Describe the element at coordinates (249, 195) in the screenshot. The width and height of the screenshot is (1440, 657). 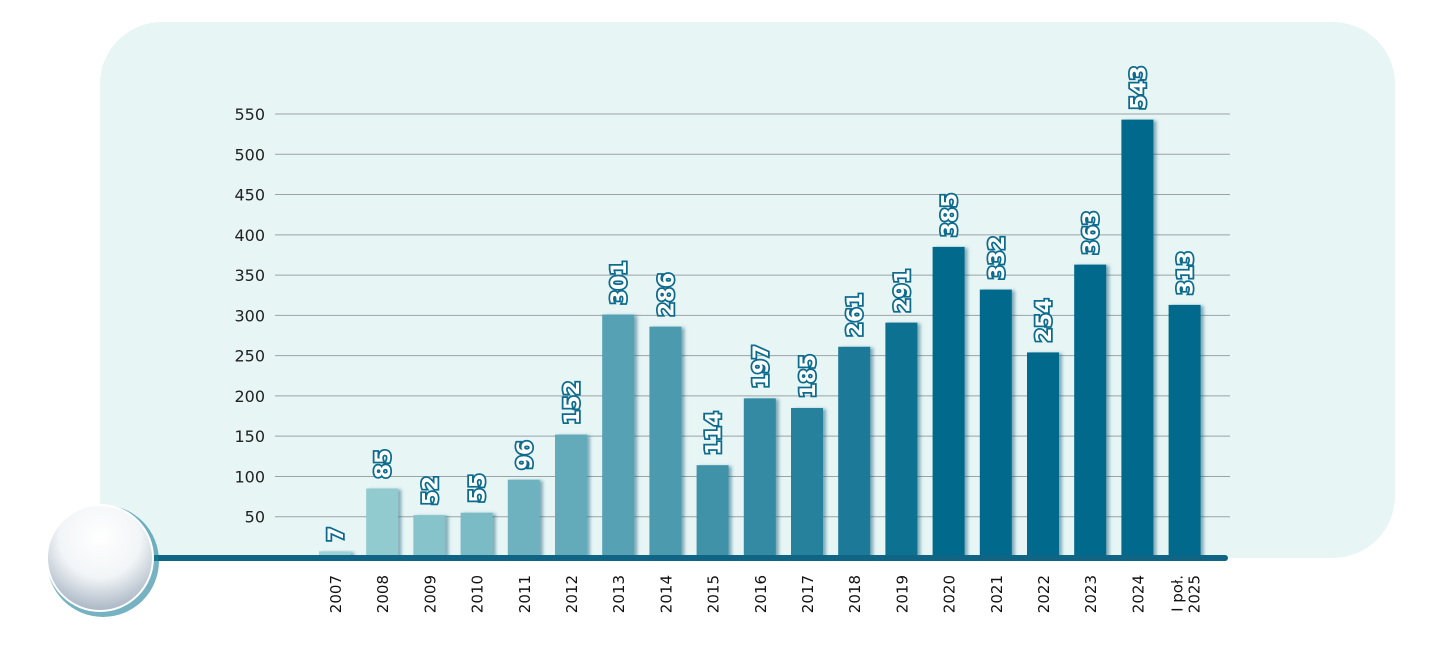
I see `y-tick-label: 450` at that location.